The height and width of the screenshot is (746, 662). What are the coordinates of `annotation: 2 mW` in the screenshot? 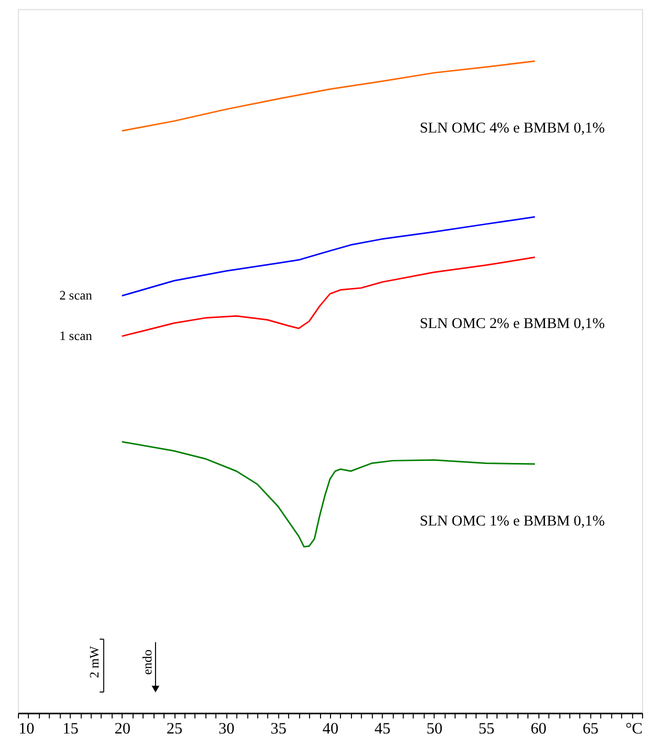 It's located at (94, 661).